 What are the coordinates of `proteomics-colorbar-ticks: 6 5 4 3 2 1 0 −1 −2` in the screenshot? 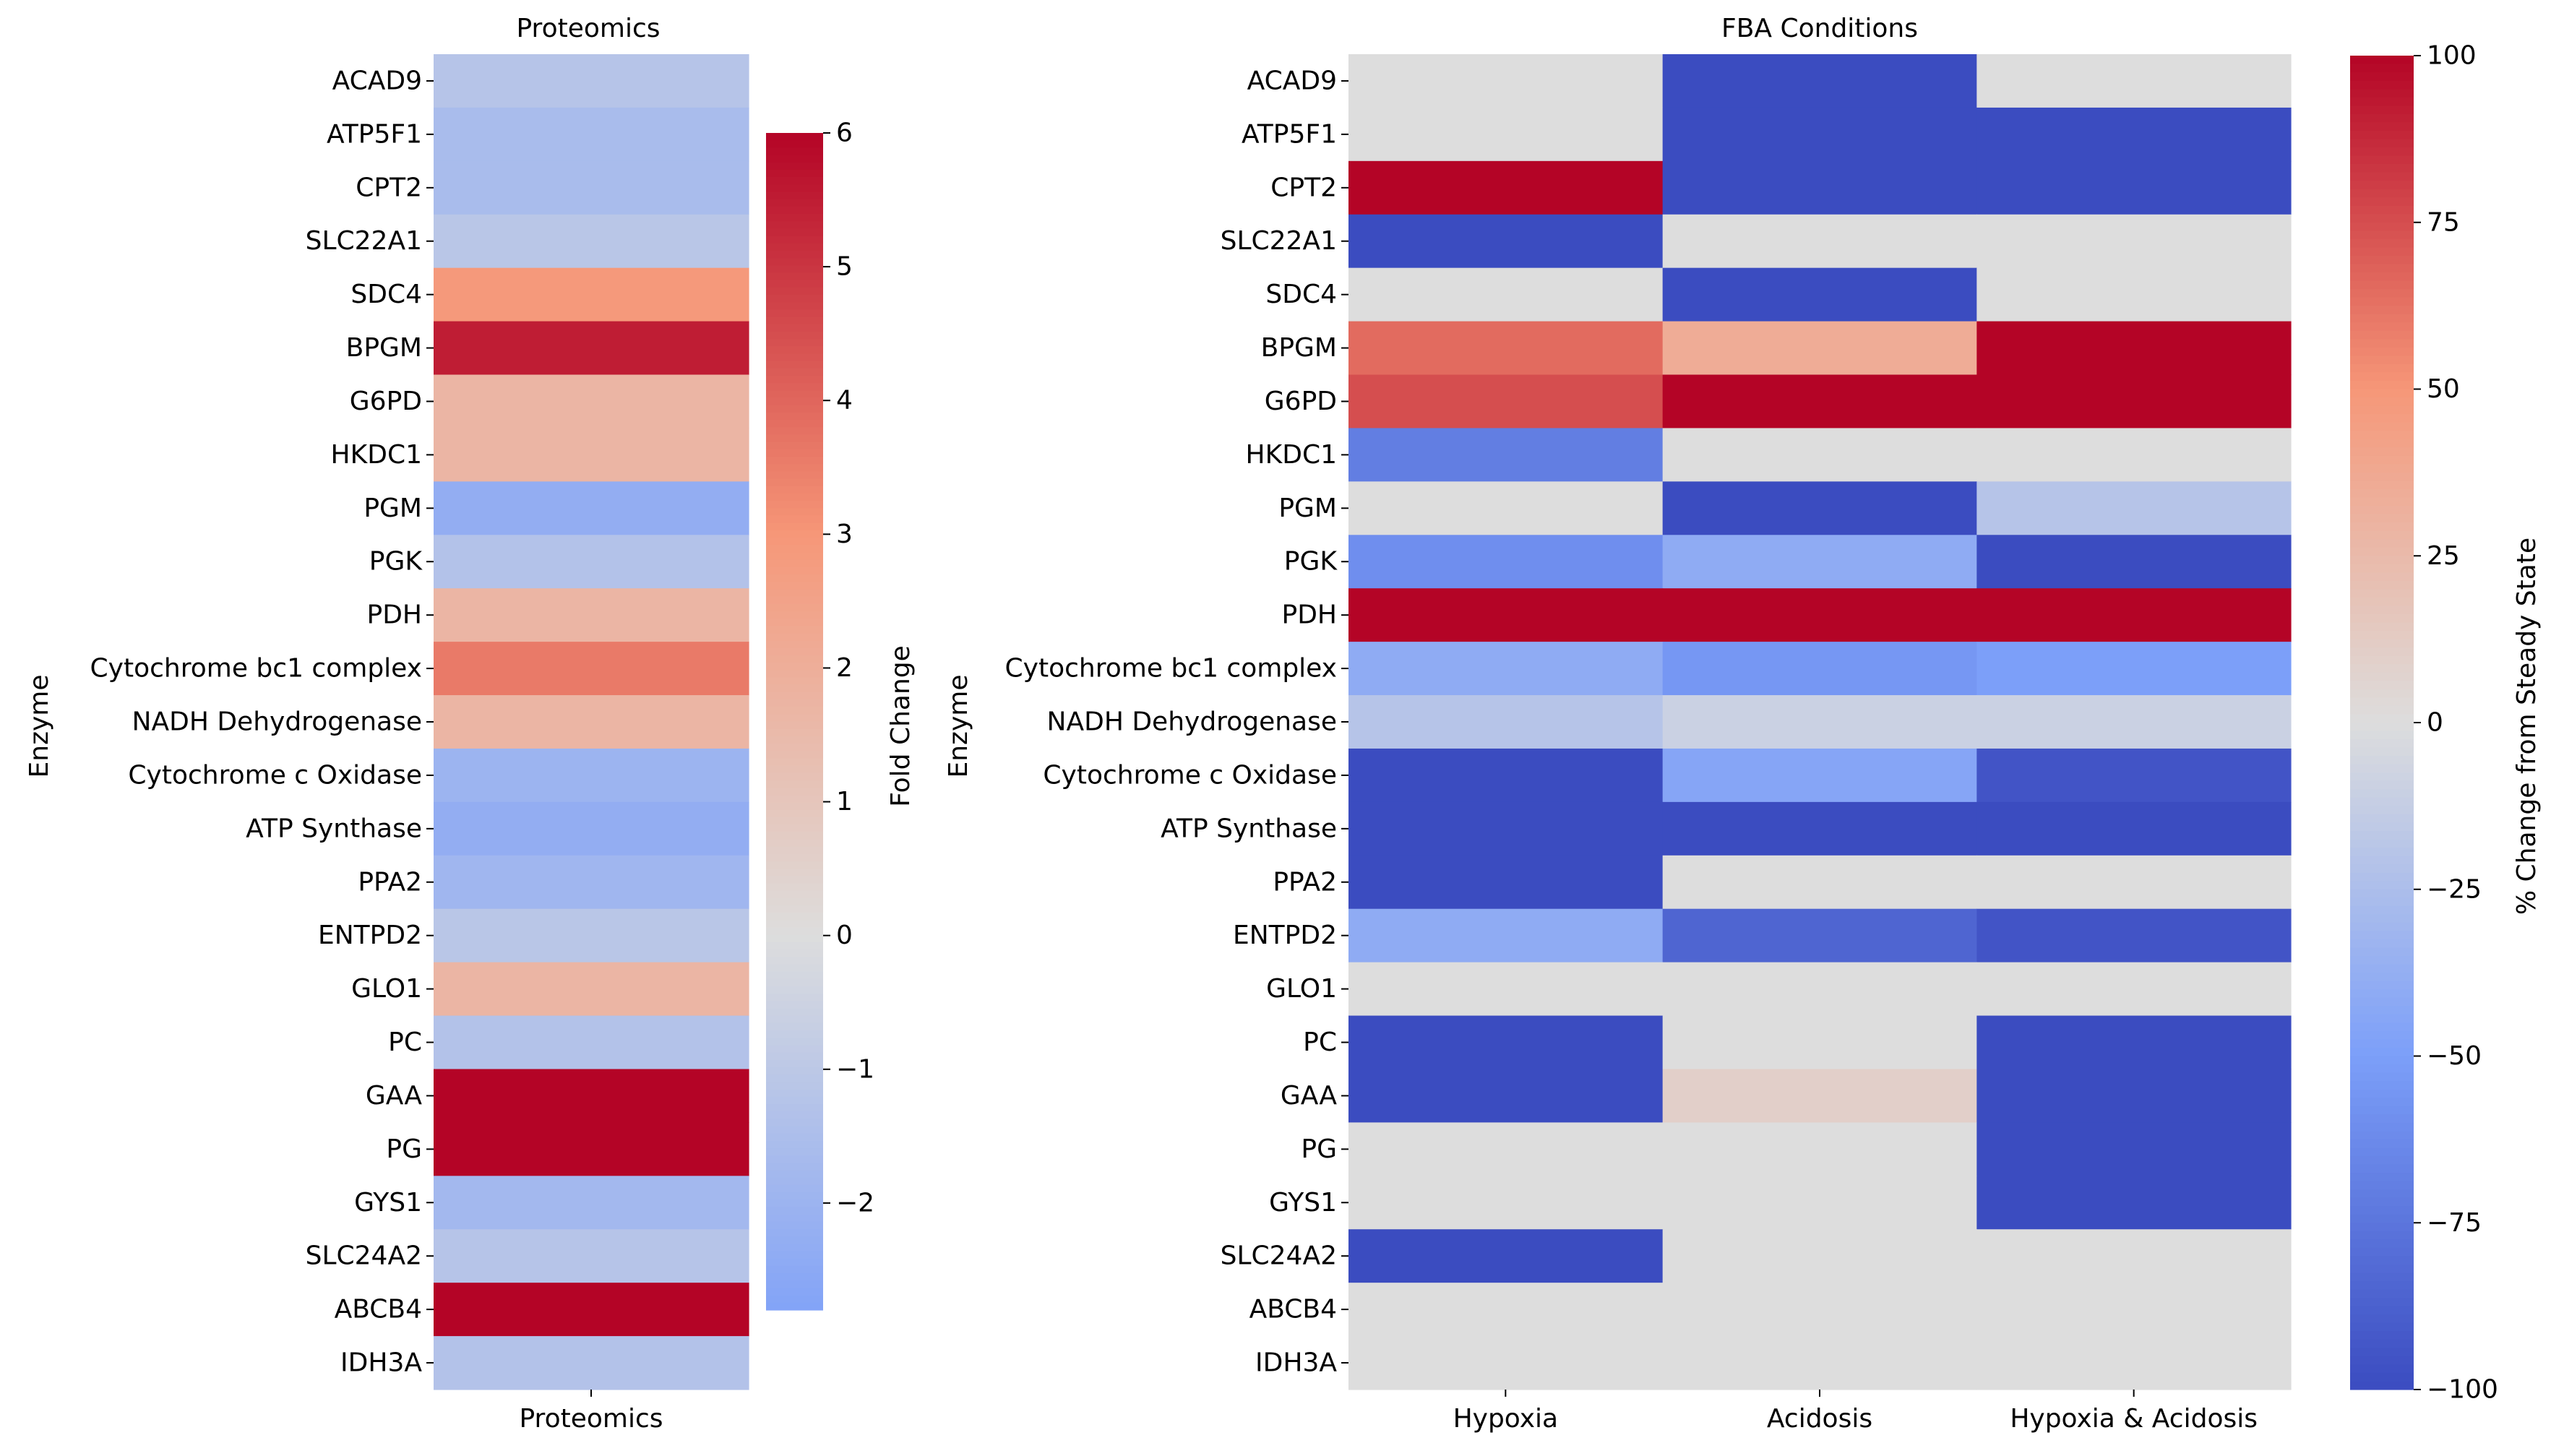 It's located at (848, 668).